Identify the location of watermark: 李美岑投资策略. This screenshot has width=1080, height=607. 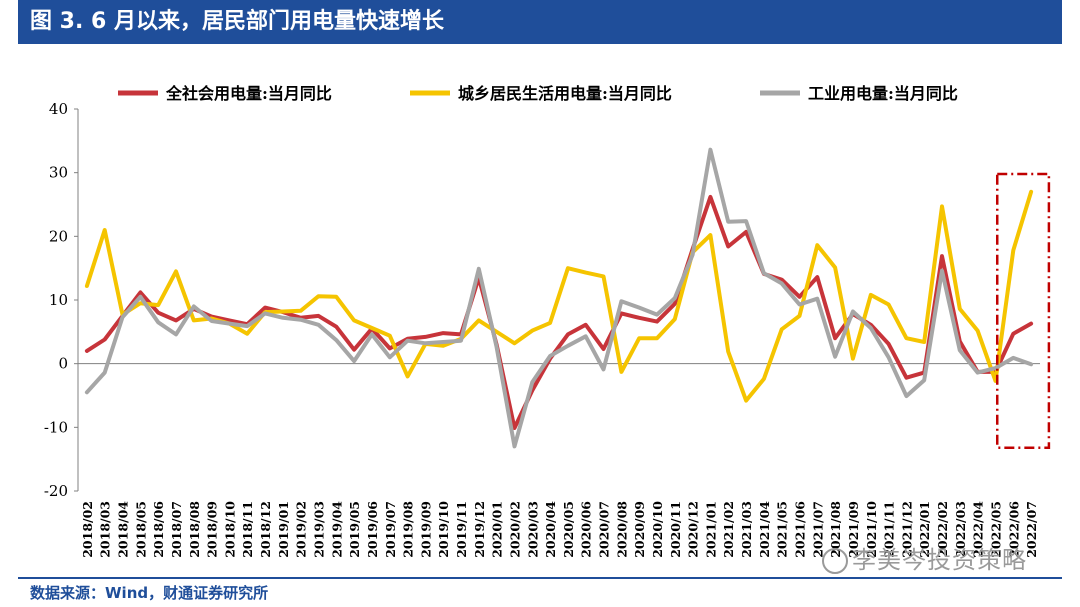
(924, 557).